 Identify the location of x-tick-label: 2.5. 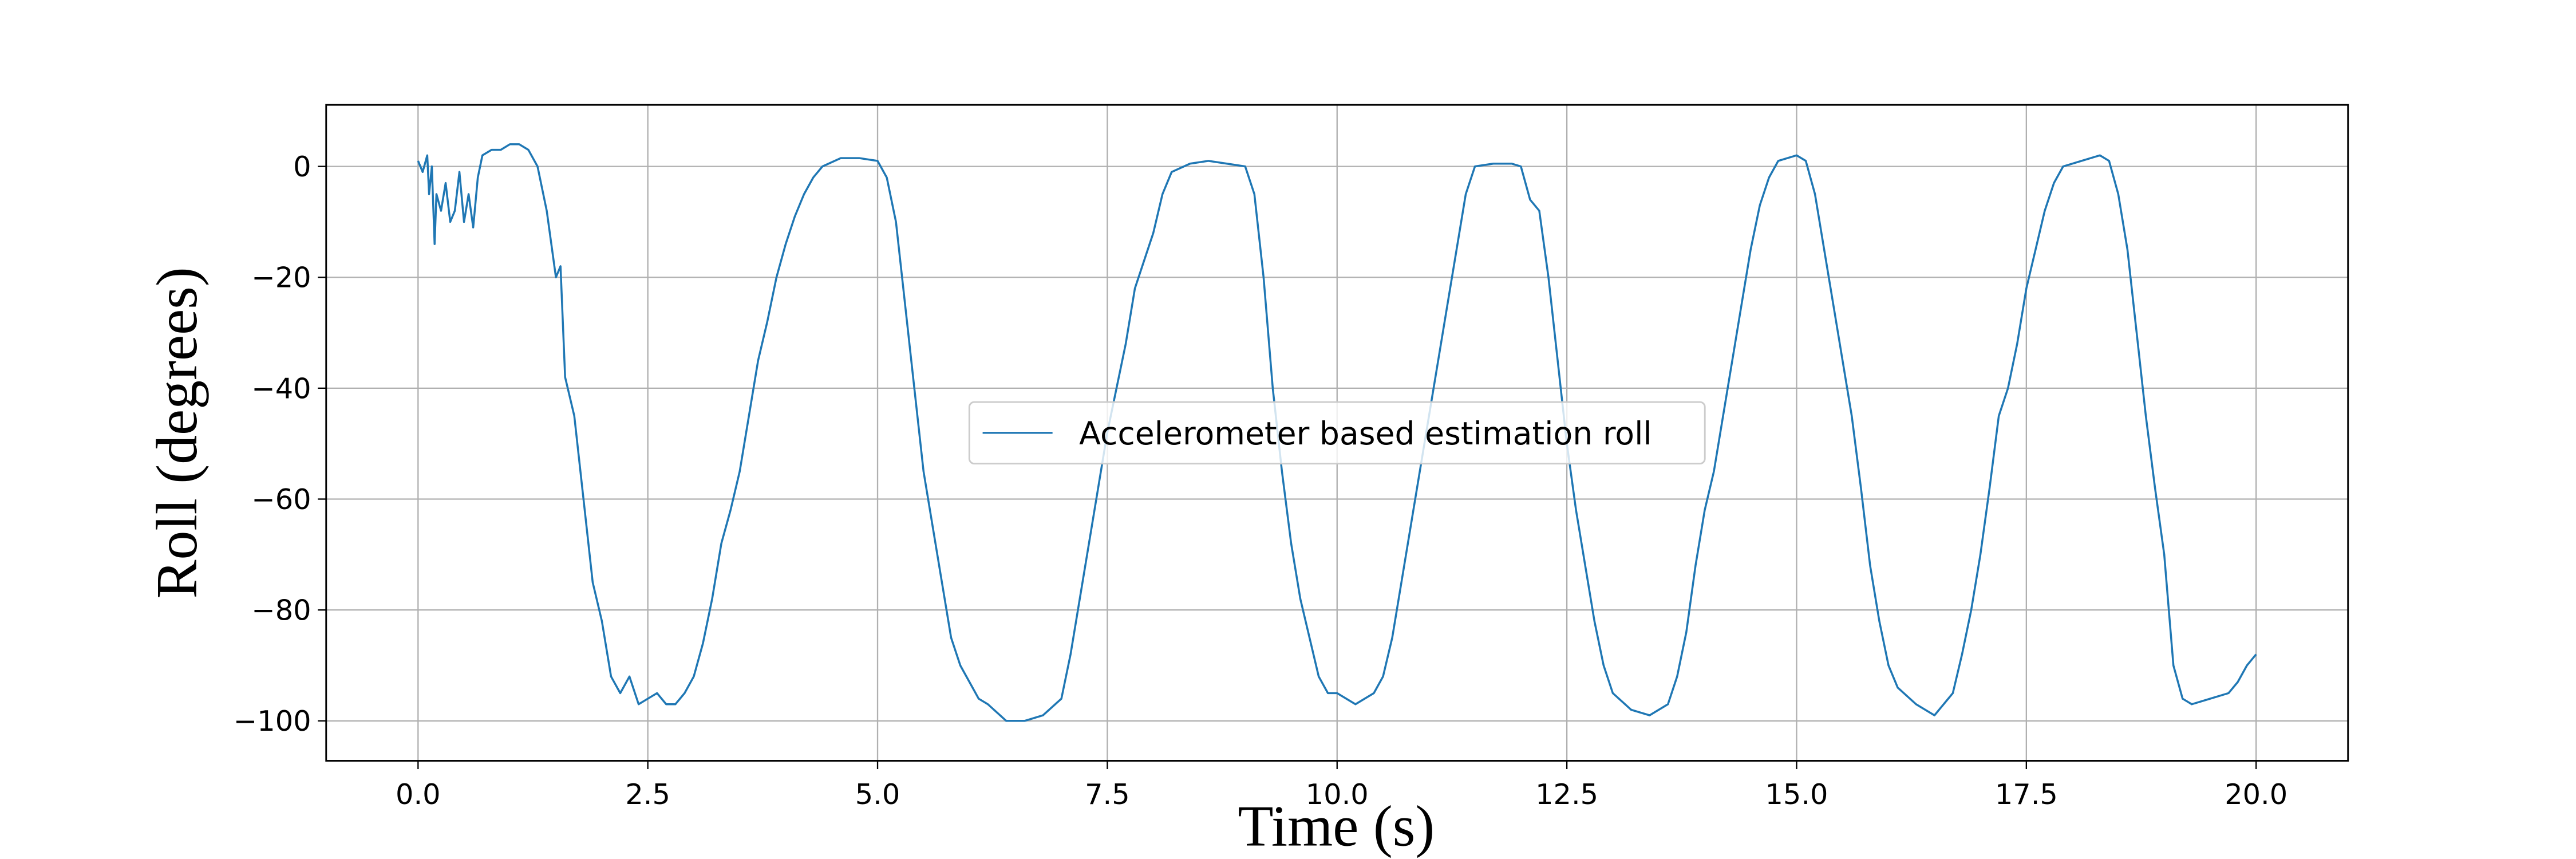
(647, 794).